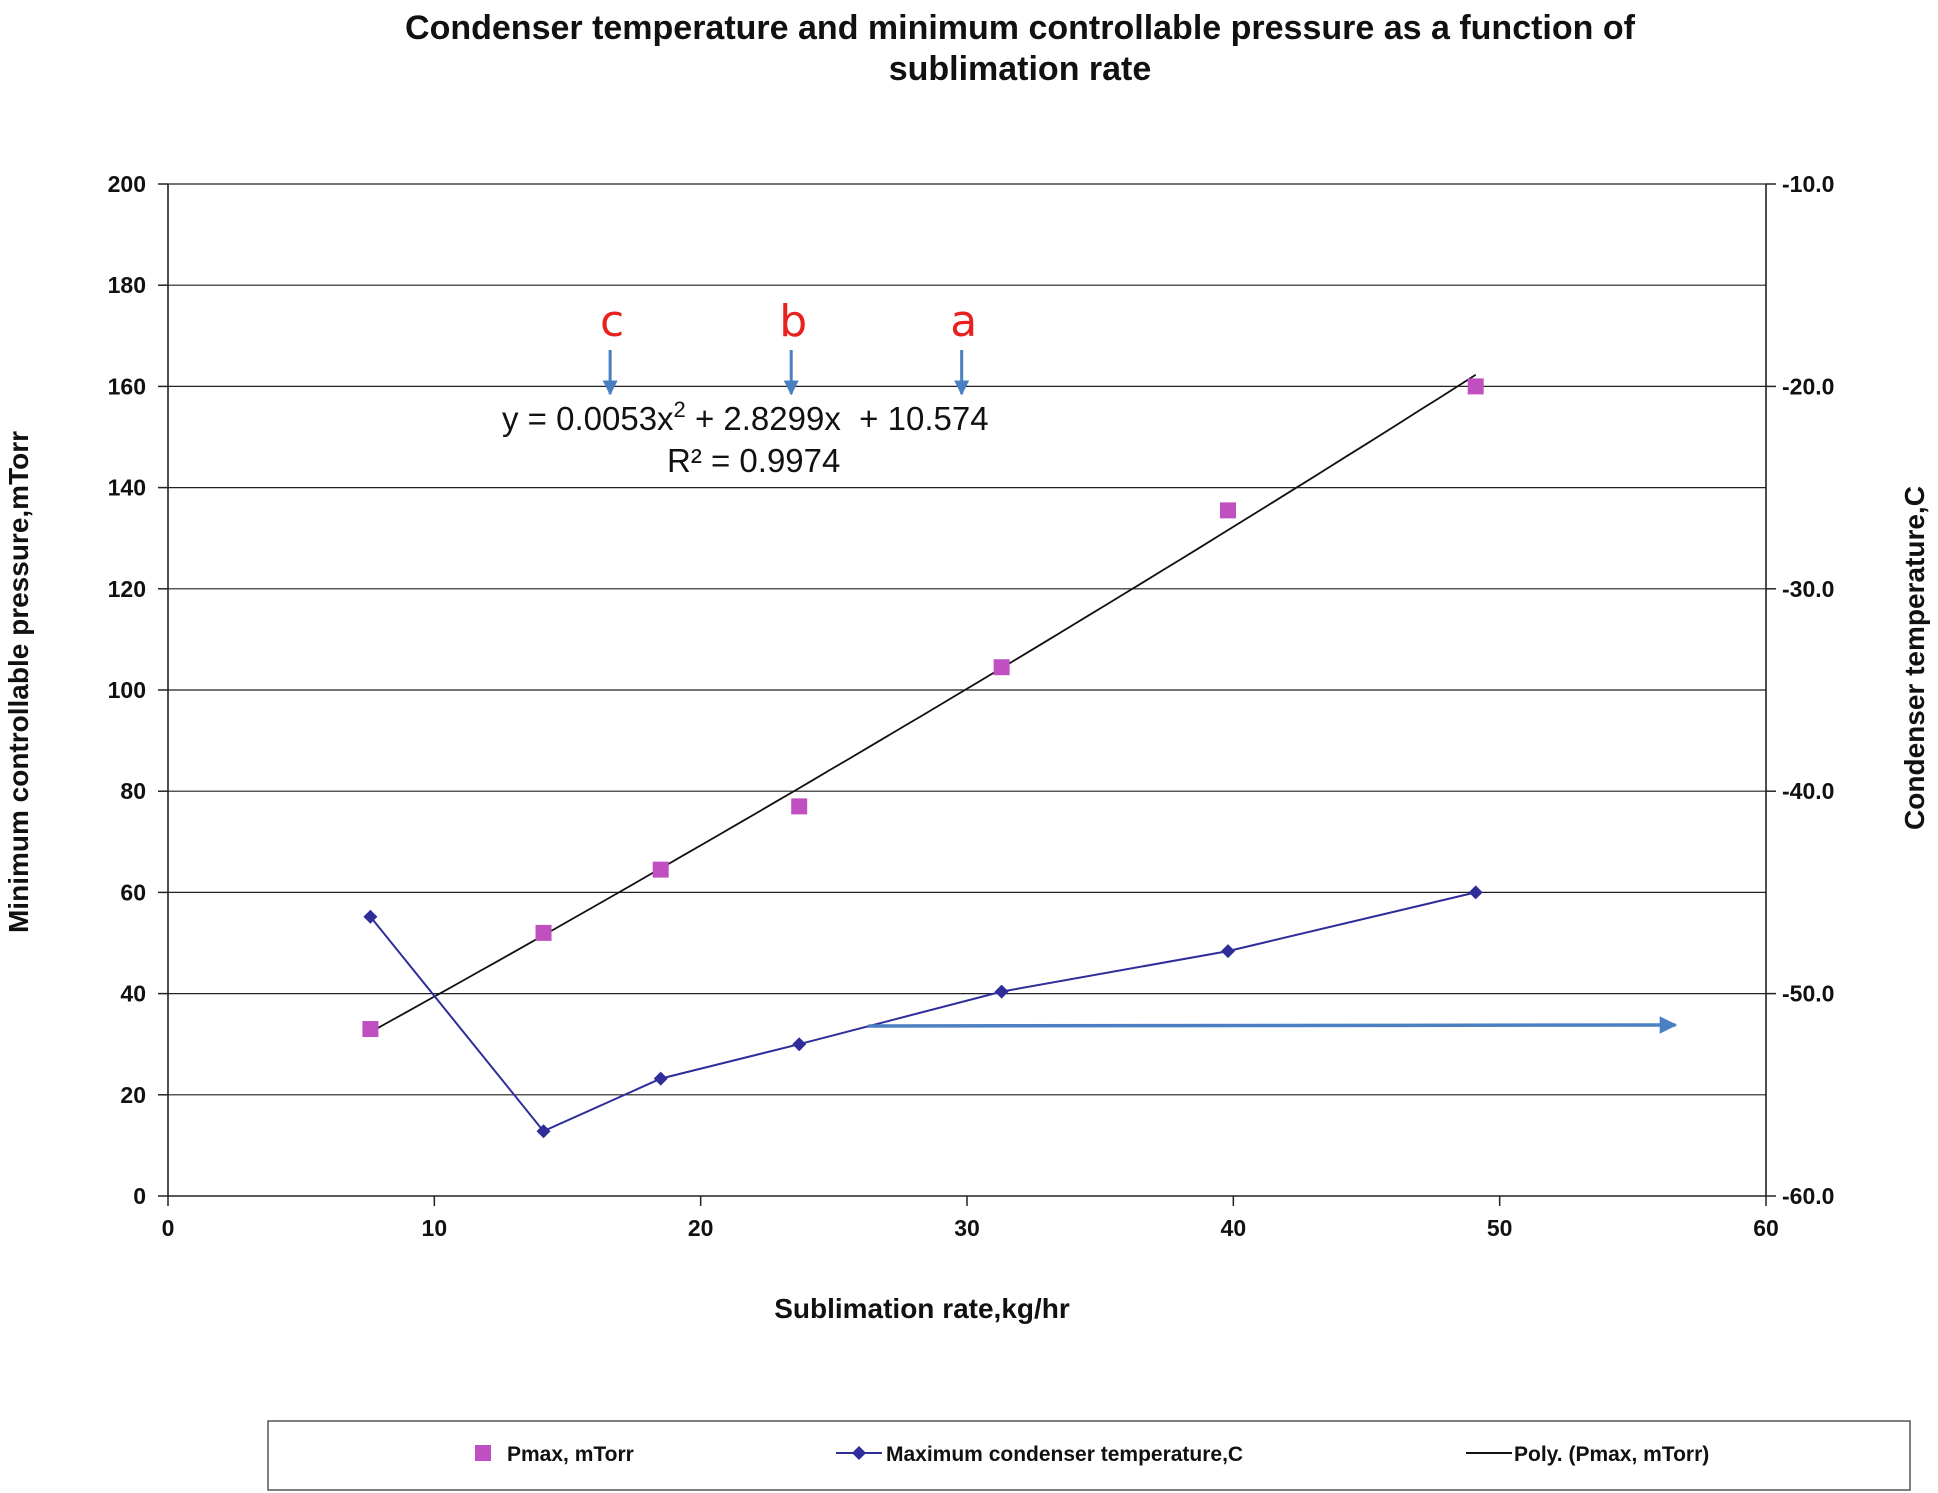 Image resolution: width=1938 pixels, height=1493 pixels. I want to click on left-axis-tick-label: 200, so click(127, 184).